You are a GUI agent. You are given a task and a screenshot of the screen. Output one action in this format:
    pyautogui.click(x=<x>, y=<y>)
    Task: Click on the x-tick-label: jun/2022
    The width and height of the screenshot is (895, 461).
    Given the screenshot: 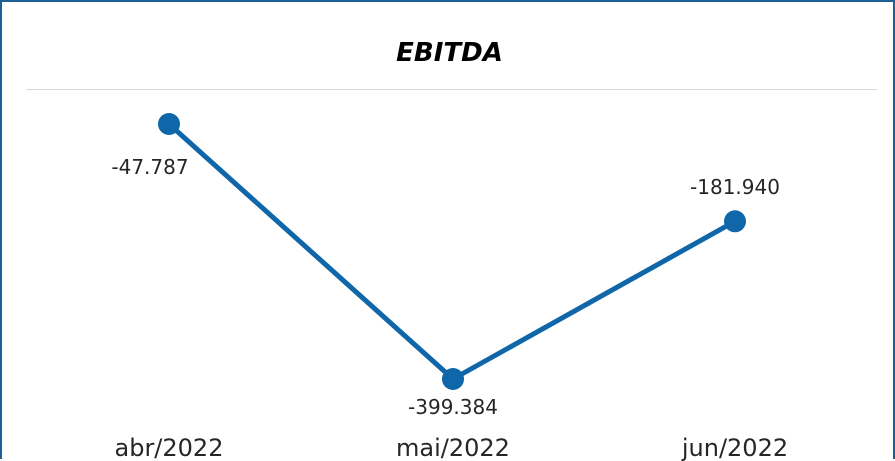 What is the action you would take?
    pyautogui.click(x=734, y=447)
    